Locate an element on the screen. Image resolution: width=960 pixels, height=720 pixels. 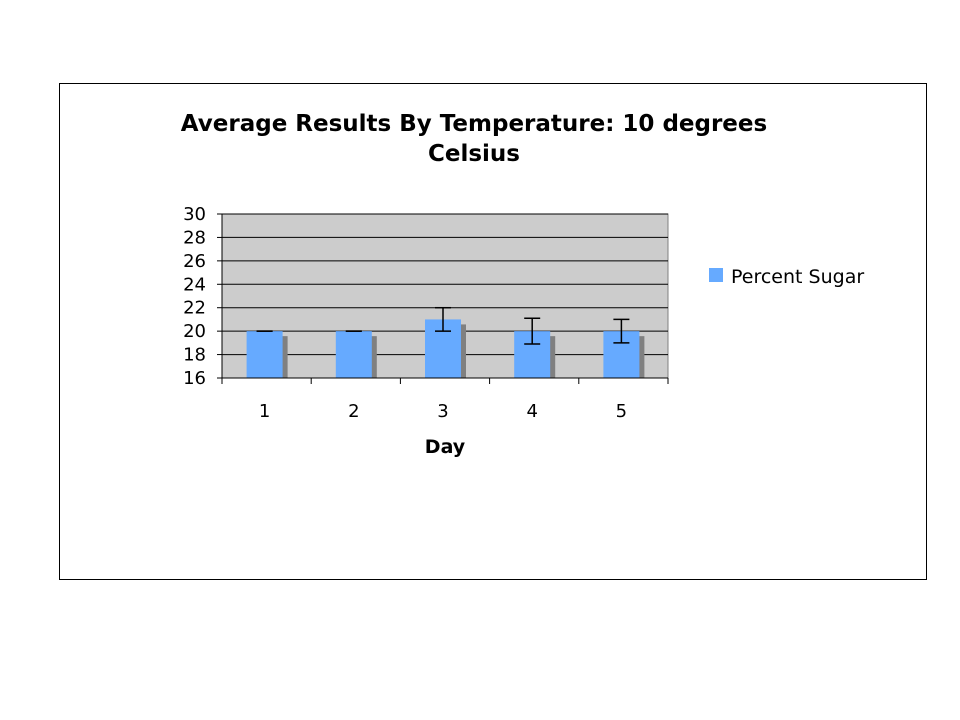
x-axis-title: Day is located at coordinates (445, 447).